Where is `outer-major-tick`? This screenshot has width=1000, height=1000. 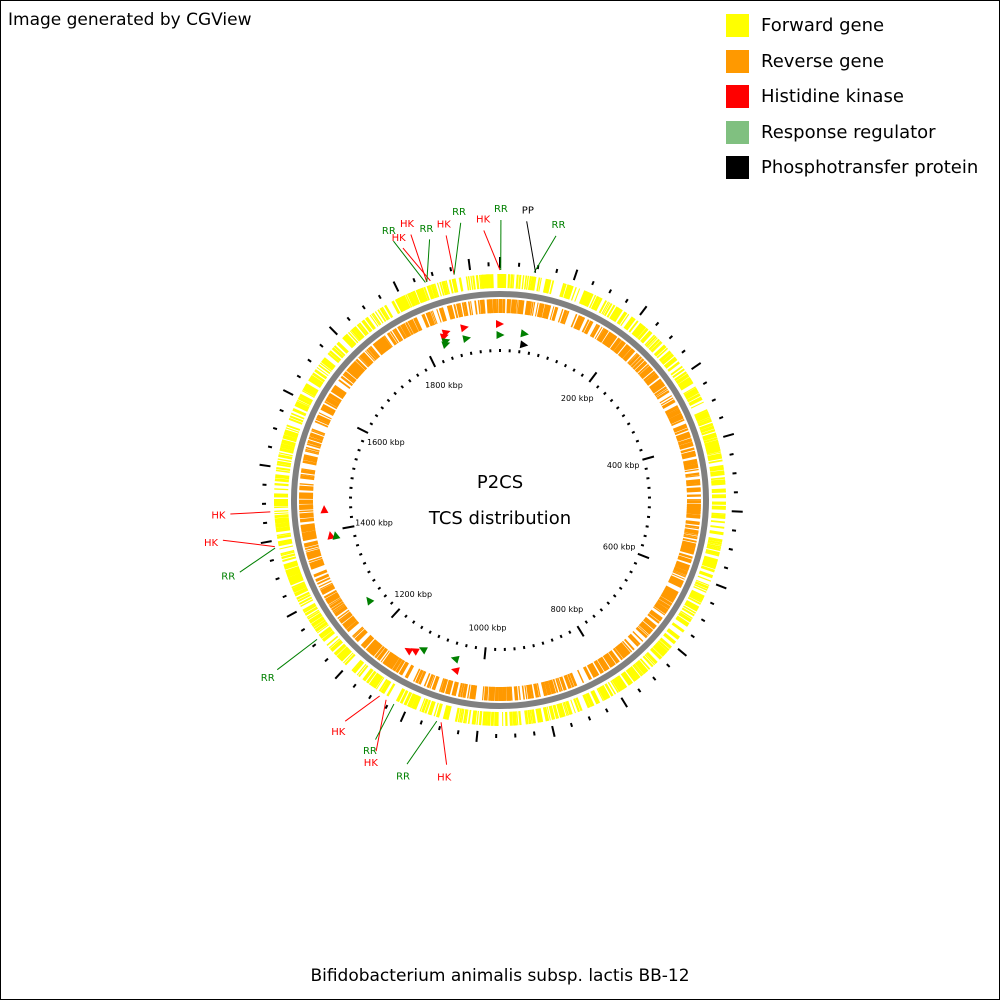 outer-major-tick is located at coordinates (553, 731).